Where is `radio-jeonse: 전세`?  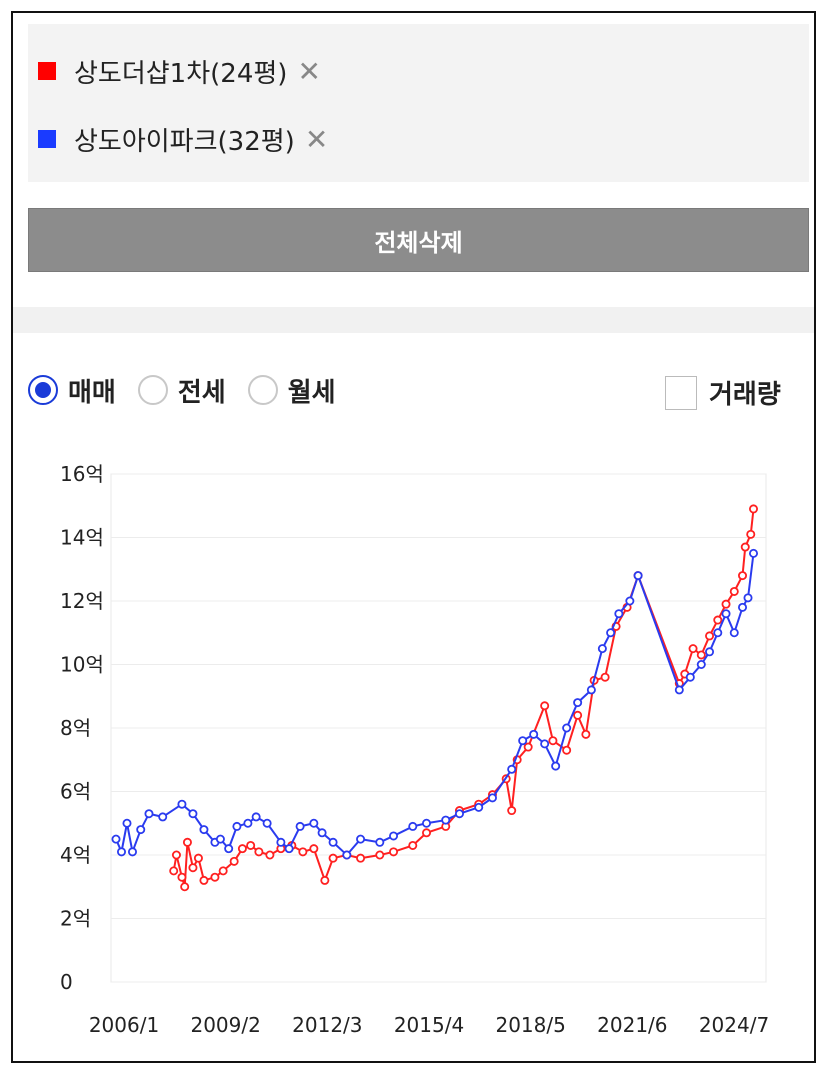
radio-jeonse: 전세 is located at coordinates (181, 390).